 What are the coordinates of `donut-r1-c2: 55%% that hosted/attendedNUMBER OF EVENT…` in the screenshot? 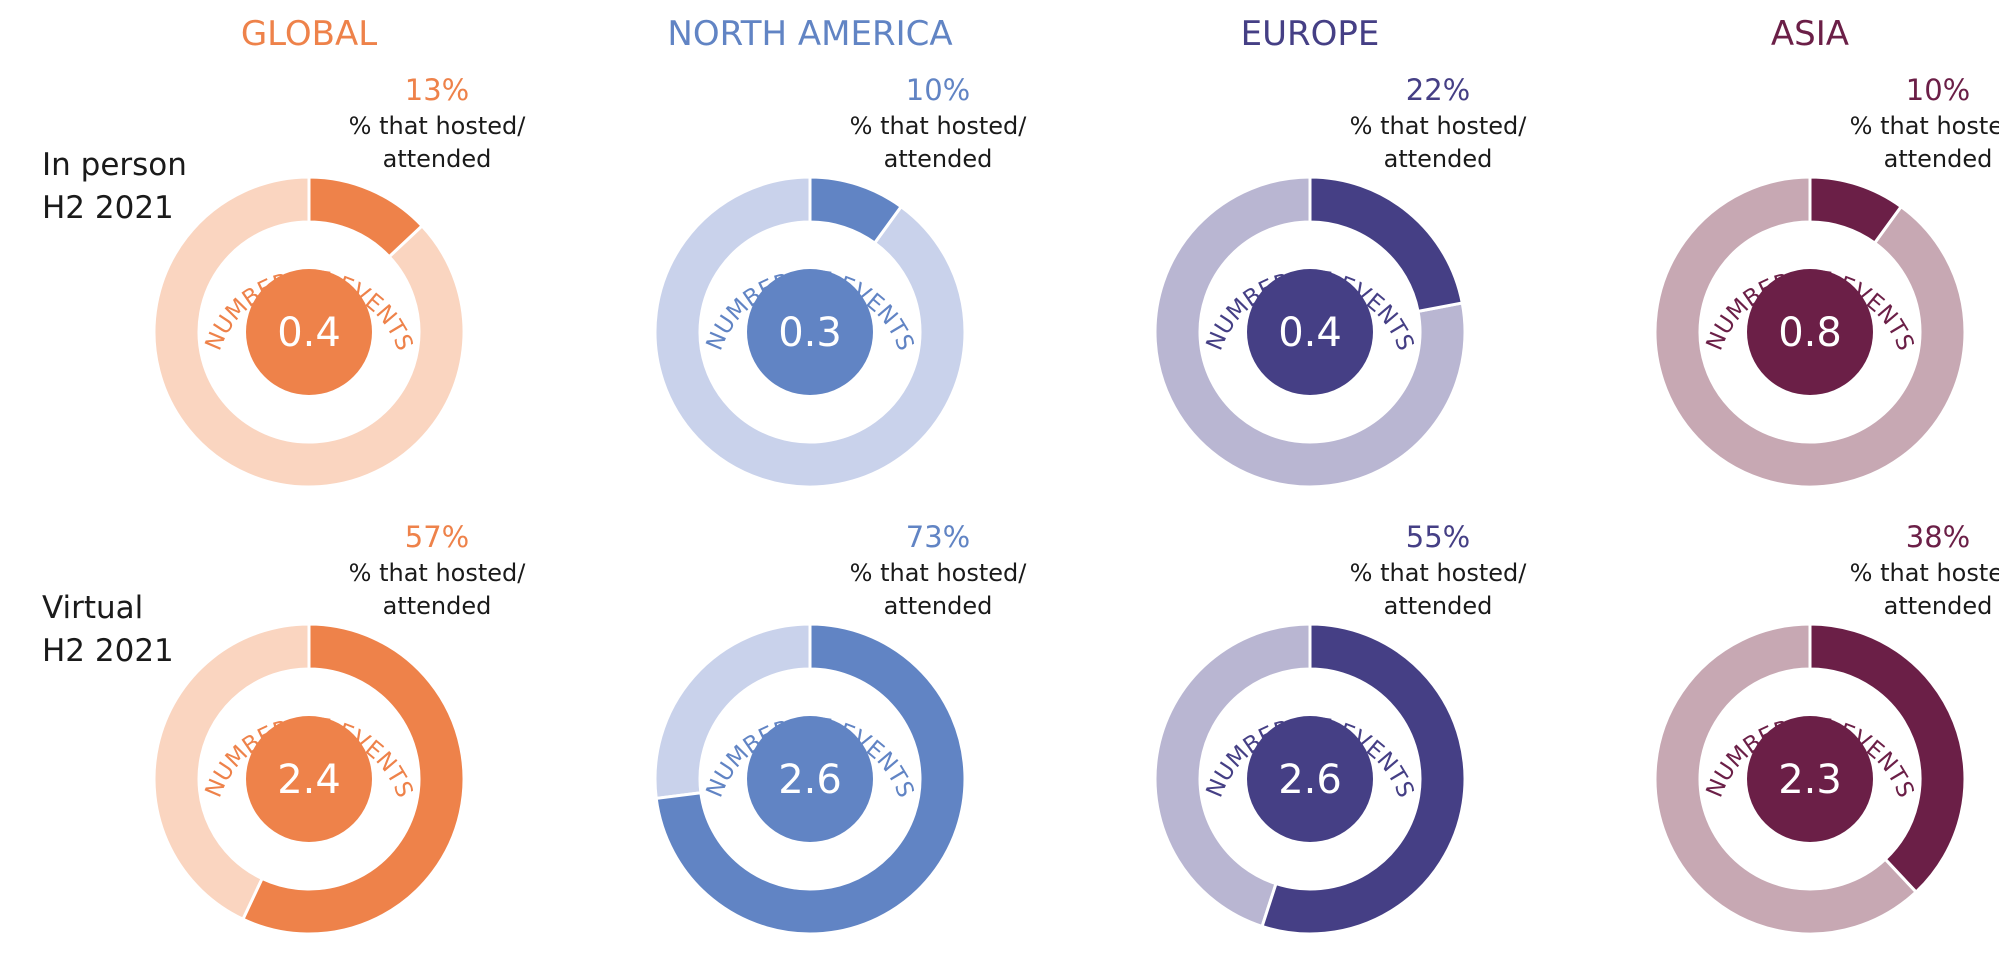 It's located at (1340, 728).